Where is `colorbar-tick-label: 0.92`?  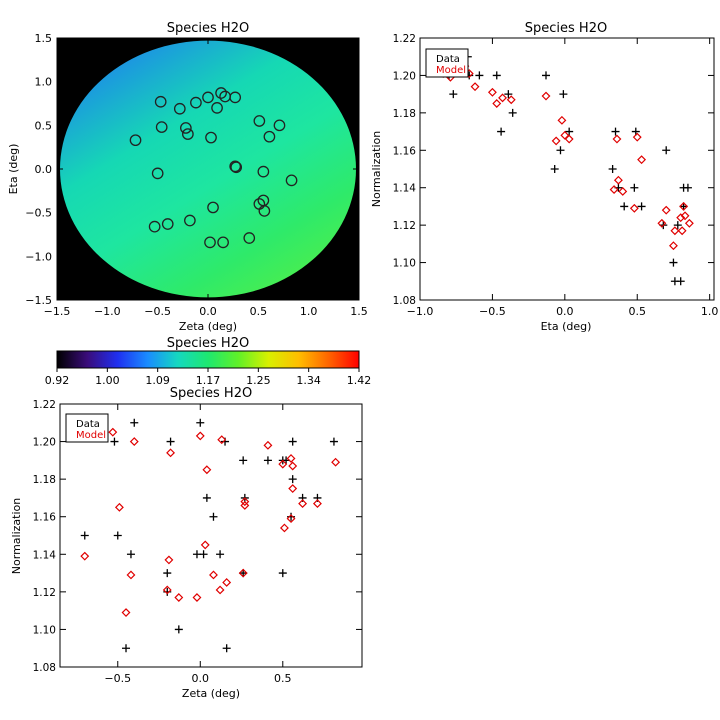
colorbar-tick-label: 0.92 is located at coordinates (57, 380).